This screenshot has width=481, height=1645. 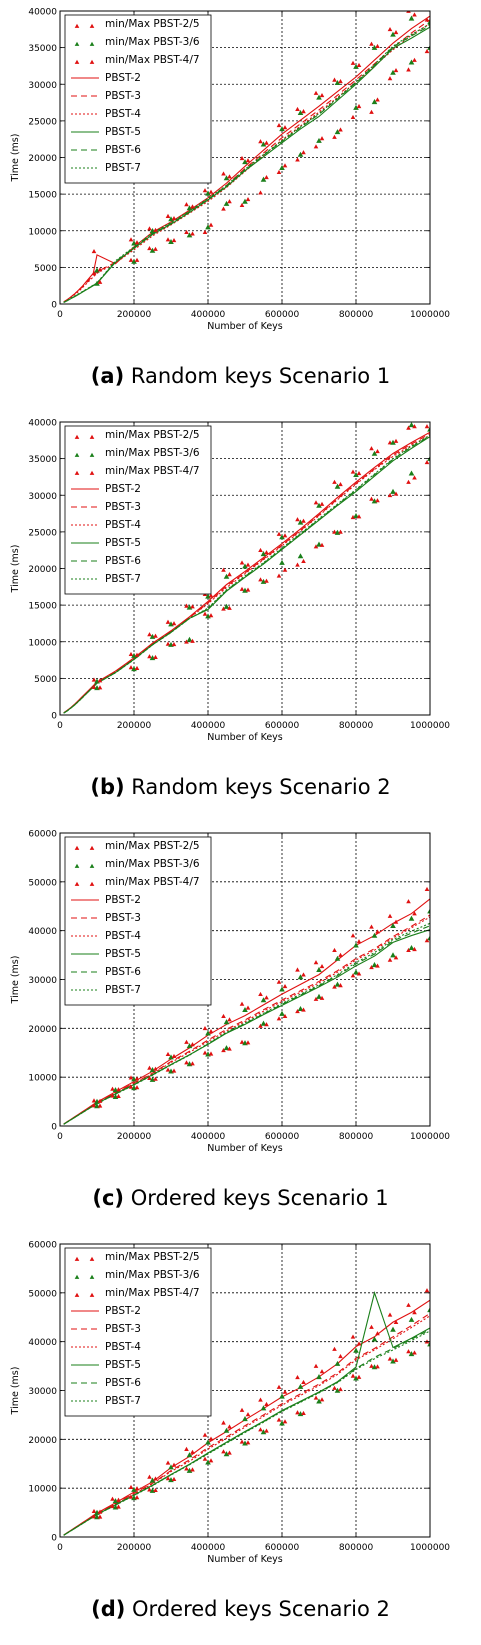 I want to click on y-tick-label: 5000, so click(x=45, y=269).